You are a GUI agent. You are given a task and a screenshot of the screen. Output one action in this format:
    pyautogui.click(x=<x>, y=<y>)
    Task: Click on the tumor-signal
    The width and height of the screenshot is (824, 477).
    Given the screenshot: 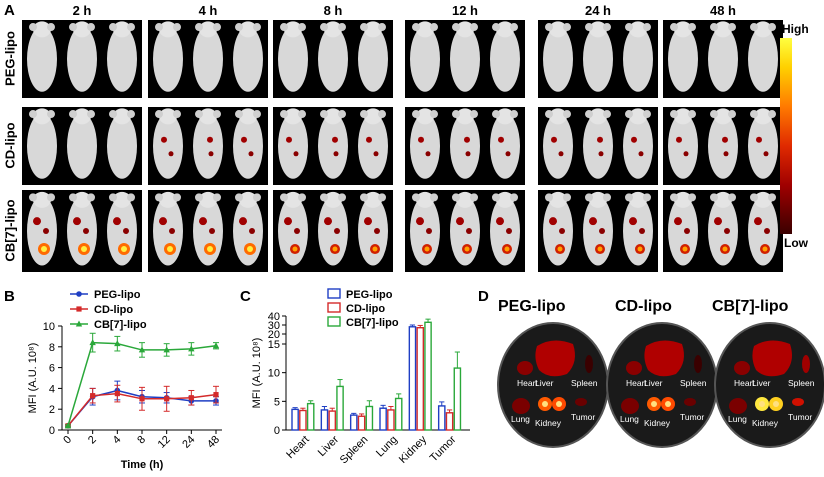 What is the action you would take?
    pyautogui.click(x=690, y=402)
    